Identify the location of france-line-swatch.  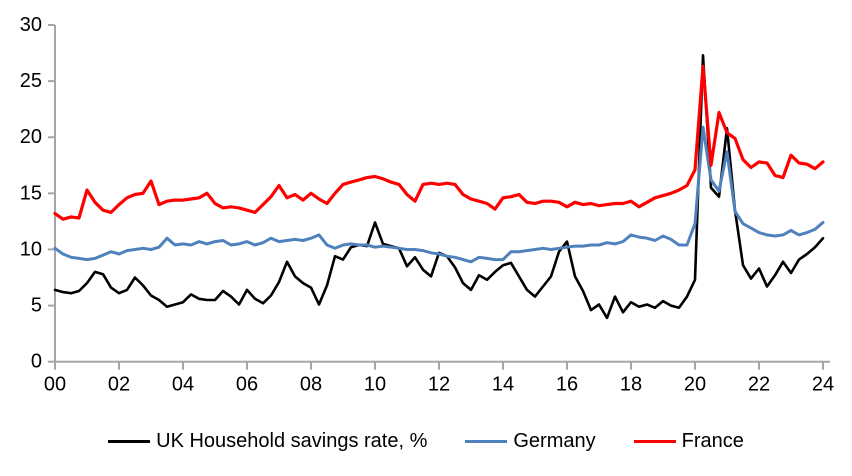
(654, 441).